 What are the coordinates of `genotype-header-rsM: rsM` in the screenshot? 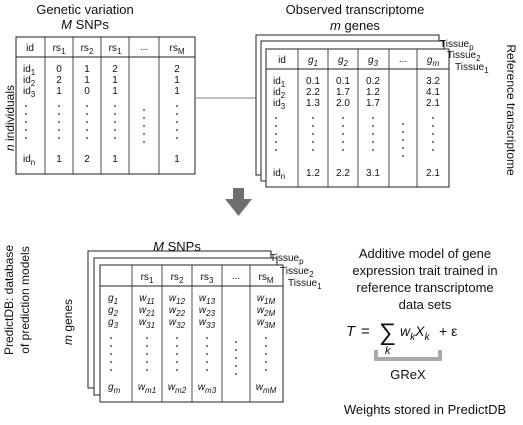 It's located at (176, 49).